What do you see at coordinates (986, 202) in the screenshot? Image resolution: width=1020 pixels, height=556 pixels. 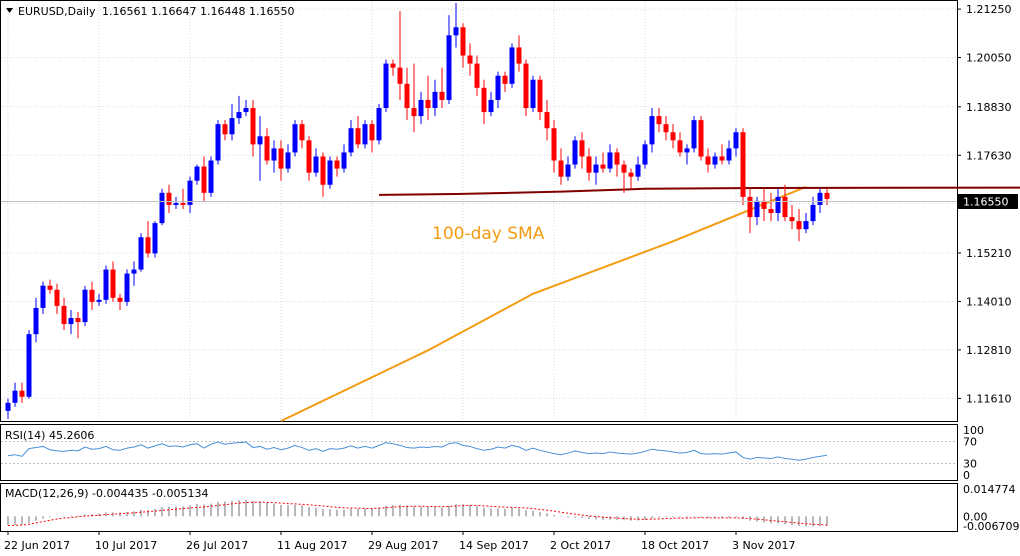 I see `current-price-label: 1.16550` at bounding box center [986, 202].